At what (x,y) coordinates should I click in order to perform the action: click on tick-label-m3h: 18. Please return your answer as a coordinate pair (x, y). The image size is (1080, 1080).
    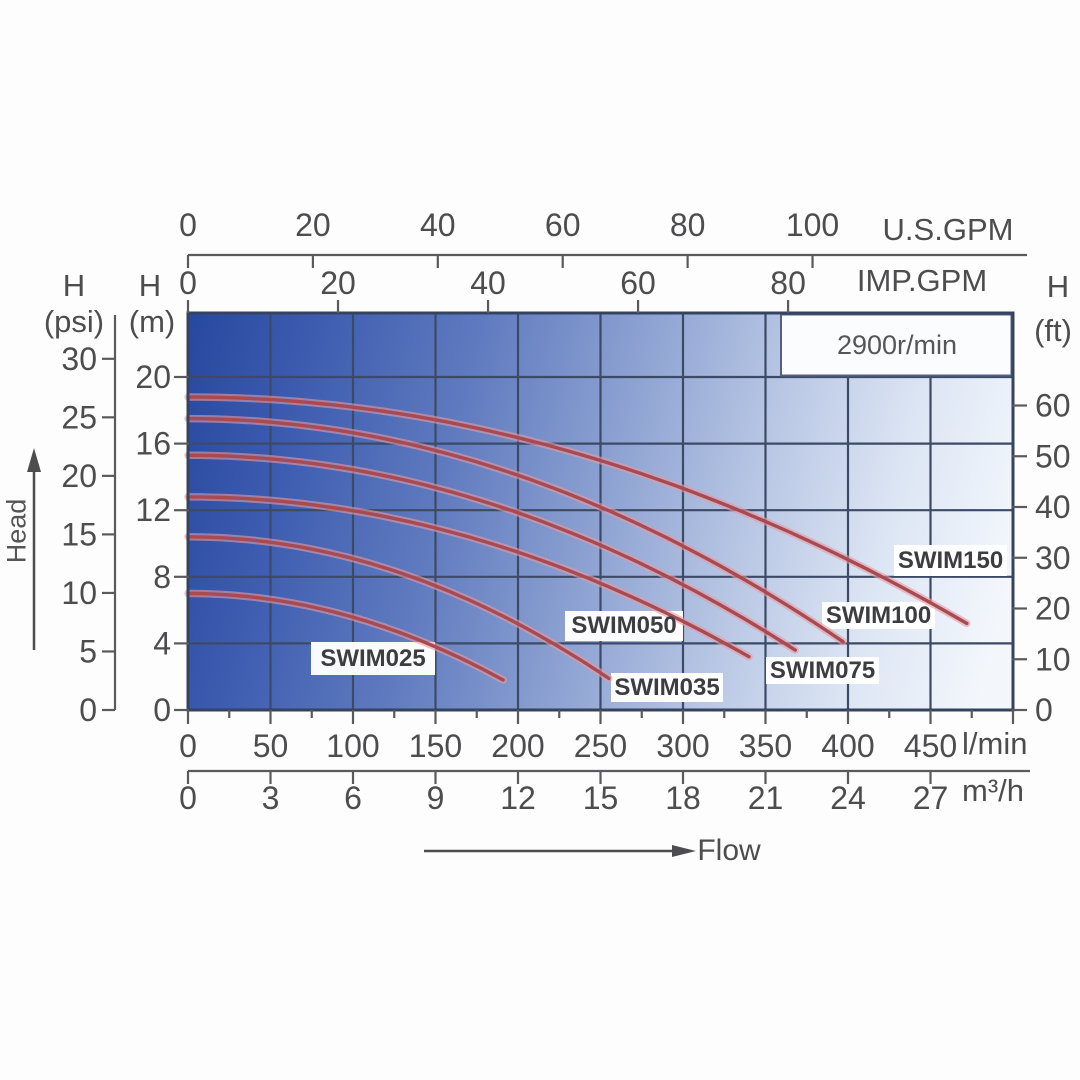
    Looking at the image, I should click on (683, 798).